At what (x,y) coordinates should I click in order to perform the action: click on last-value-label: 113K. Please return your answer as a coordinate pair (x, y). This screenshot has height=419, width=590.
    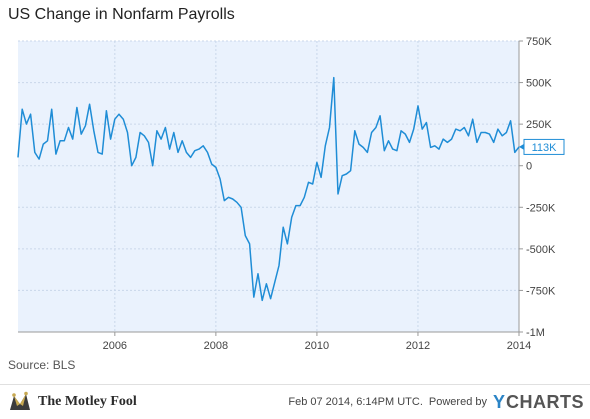
    Looking at the image, I should click on (545, 148).